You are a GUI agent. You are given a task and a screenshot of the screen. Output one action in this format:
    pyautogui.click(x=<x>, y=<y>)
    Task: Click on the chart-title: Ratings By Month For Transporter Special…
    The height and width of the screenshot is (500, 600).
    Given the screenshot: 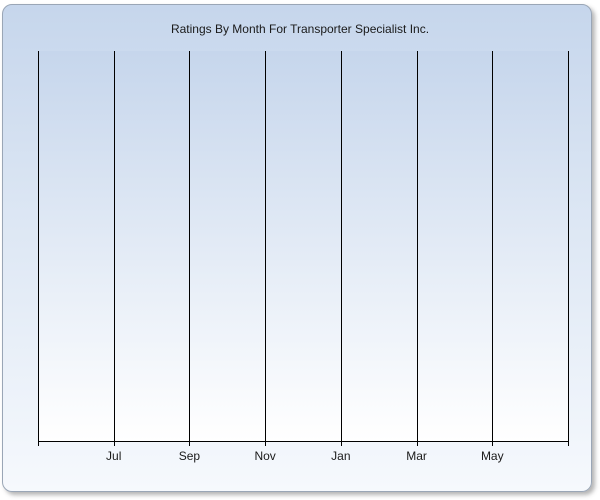 What is the action you would take?
    pyautogui.click(x=300, y=29)
    